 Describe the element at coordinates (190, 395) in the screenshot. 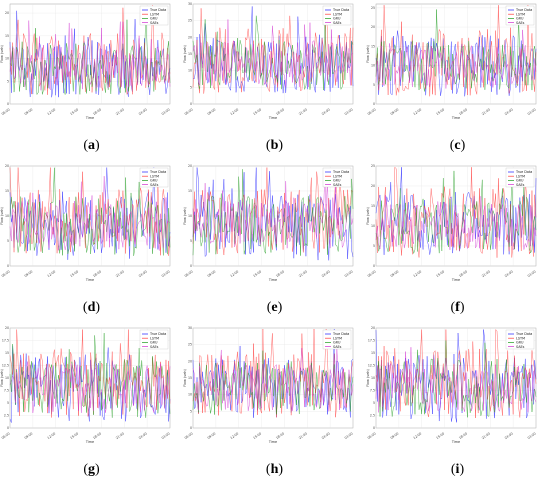

I see `y-tick-label: 10` at that location.